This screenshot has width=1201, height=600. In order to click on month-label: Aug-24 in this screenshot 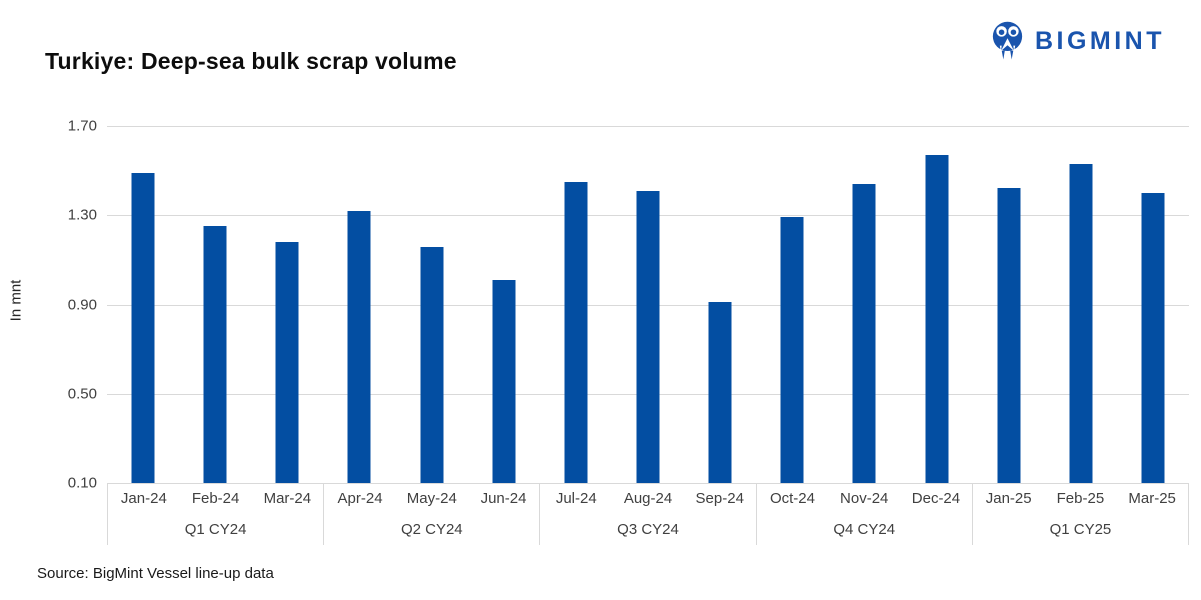, I will do `click(648, 498)`.